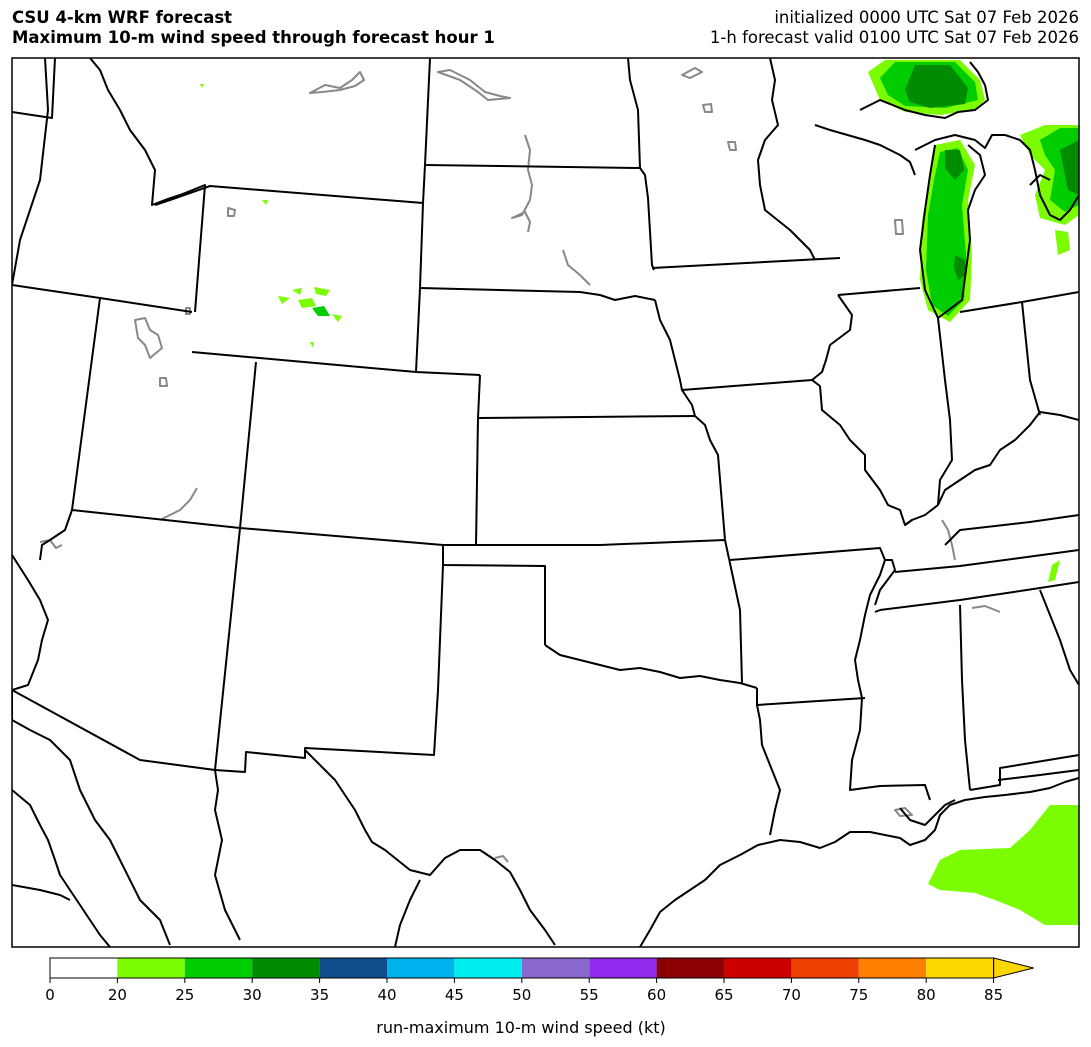 The image size is (1091, 1047). Describe the element at coordinates (746, 263) in the screenshot. I see `border-mn-ia` at that location.